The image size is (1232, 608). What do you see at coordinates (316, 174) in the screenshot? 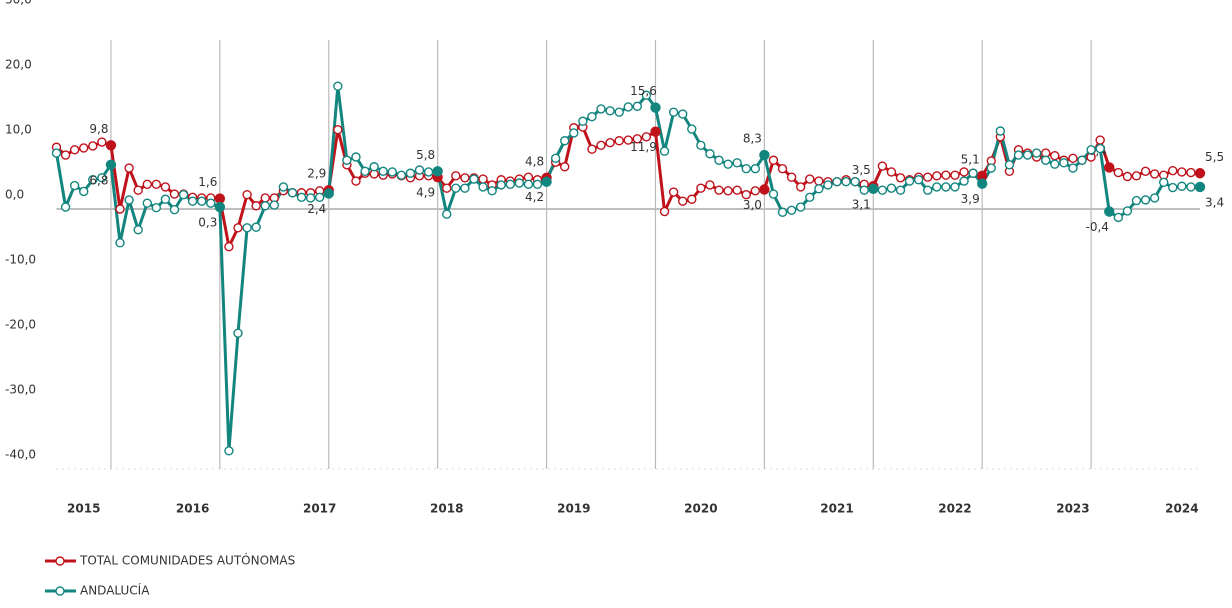
I see `data-label: 2,9` at bounding box center [316, 174].